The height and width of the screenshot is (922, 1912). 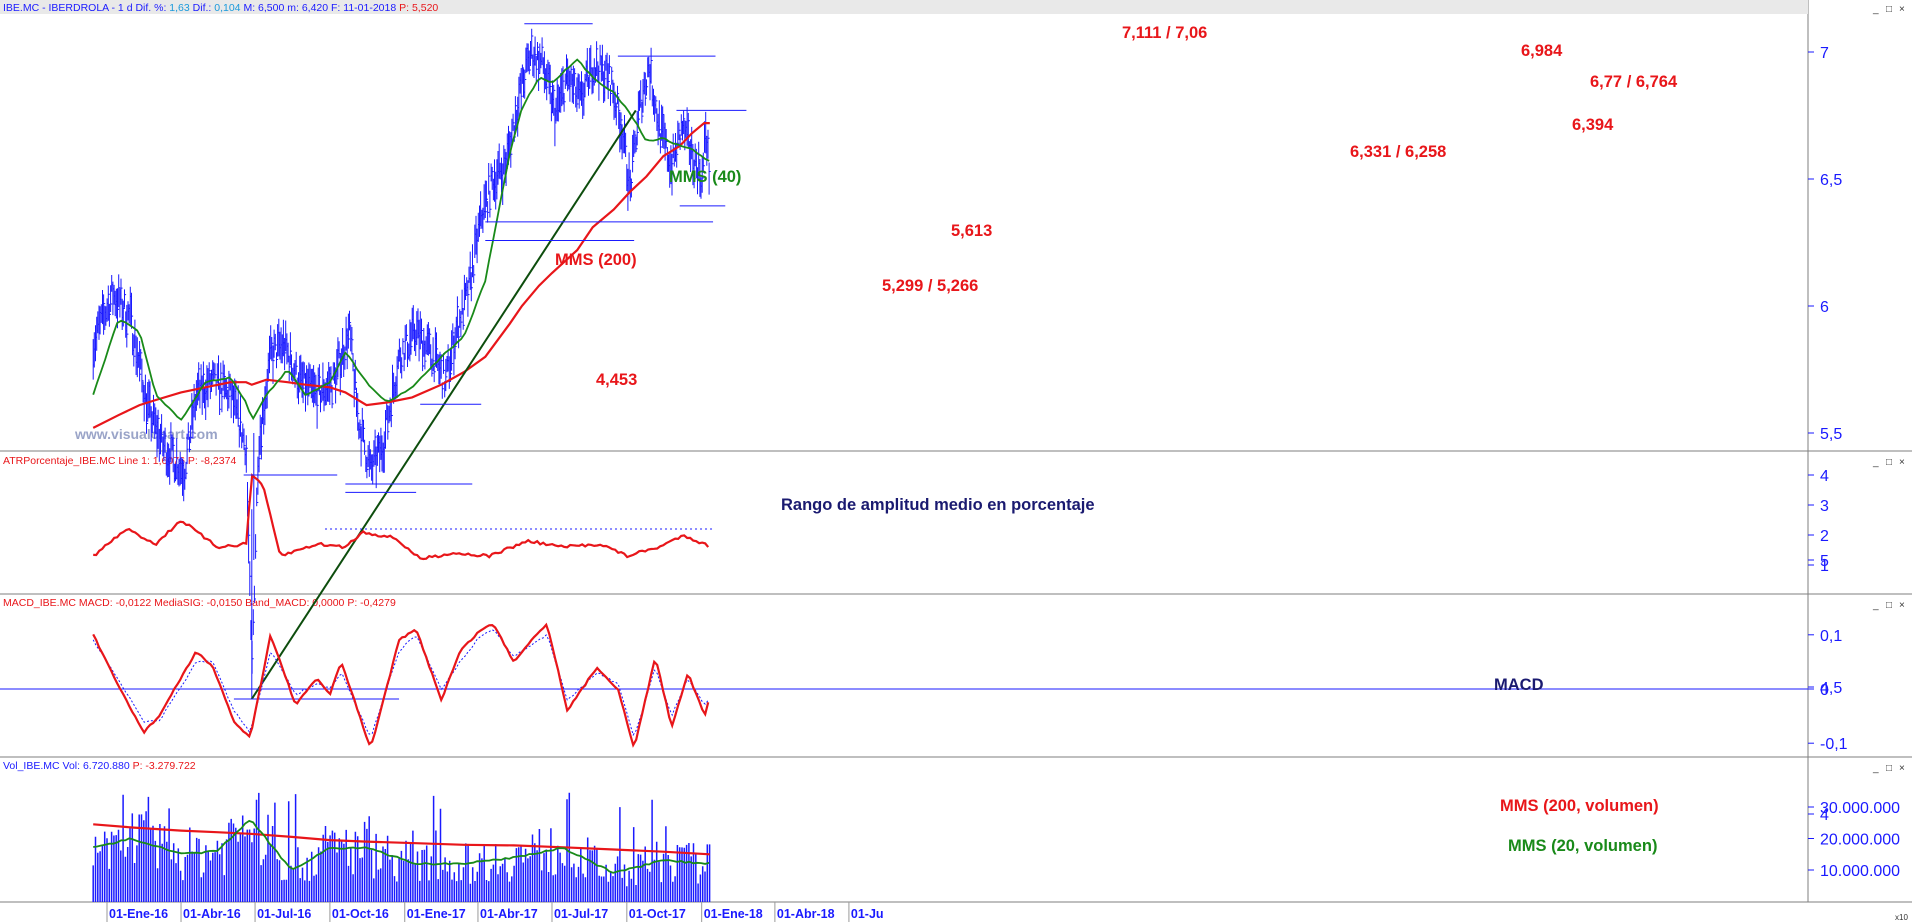 What do you see at coordinates (971, 231) in the screenshot?
I see `level-5613-label: 5,613` at bounding box center [971, 231].